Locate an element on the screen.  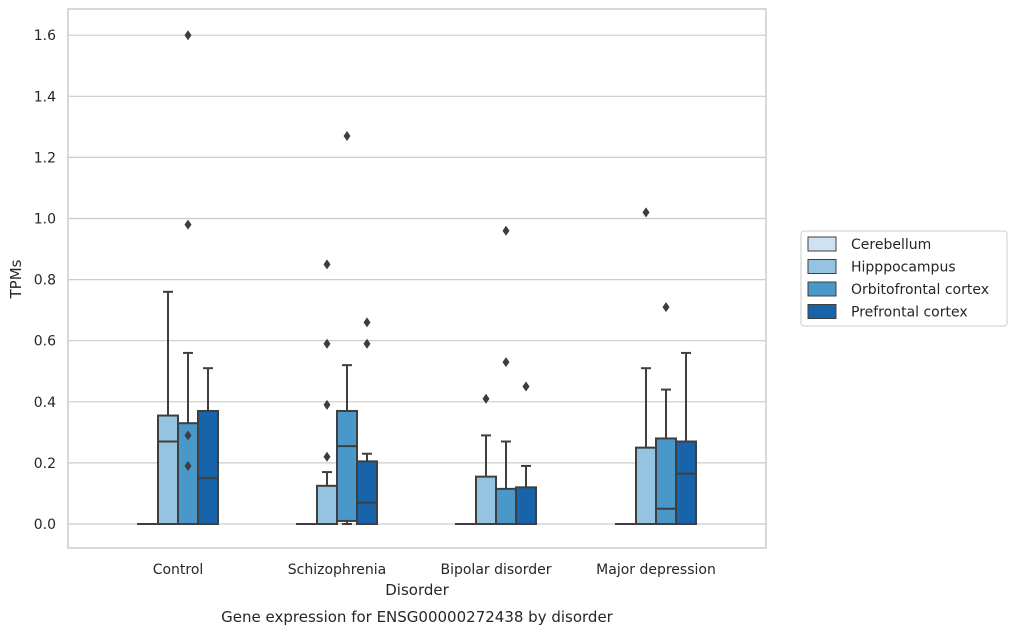
x-tick-label: Bipolar disorder is located at coordinates (495, 570).